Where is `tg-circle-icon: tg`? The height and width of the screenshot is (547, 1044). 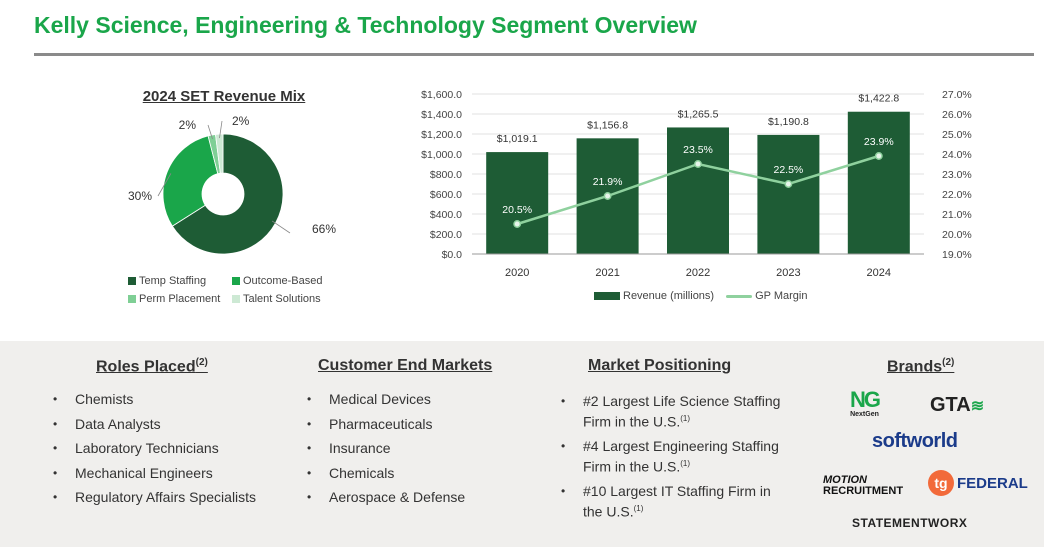 tg-circle-icon: tg is located at coordinates (941, 483).